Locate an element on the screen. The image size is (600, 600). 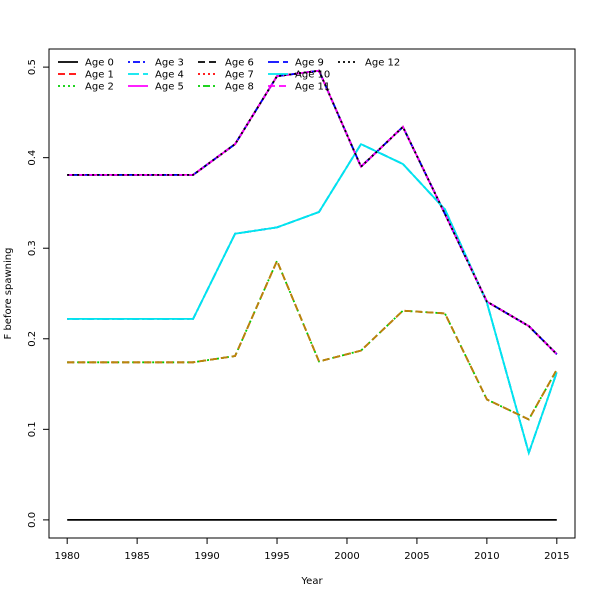
x-tick-label: 2000 is located at coordinates (346, 556).